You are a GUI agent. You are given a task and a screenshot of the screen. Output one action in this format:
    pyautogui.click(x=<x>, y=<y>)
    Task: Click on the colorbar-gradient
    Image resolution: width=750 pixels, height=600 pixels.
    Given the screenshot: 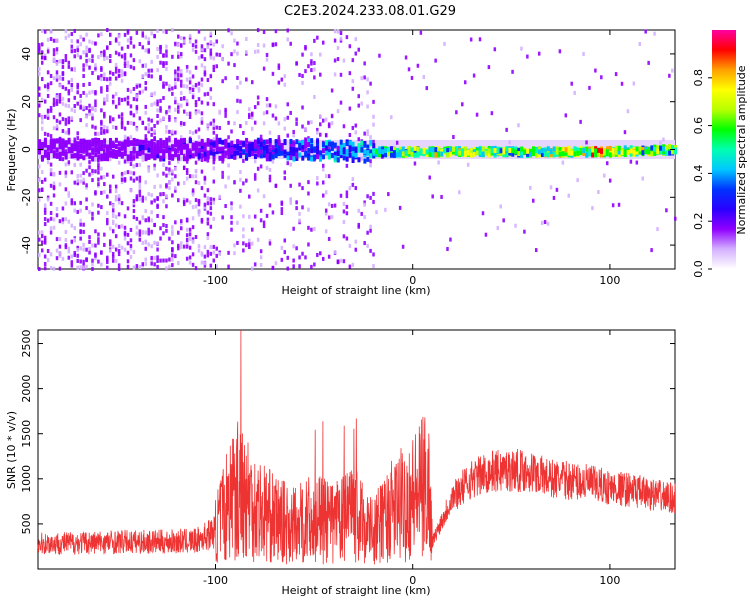 What is the action you would take?
    pyautogui.click(x=724, y=149)
    